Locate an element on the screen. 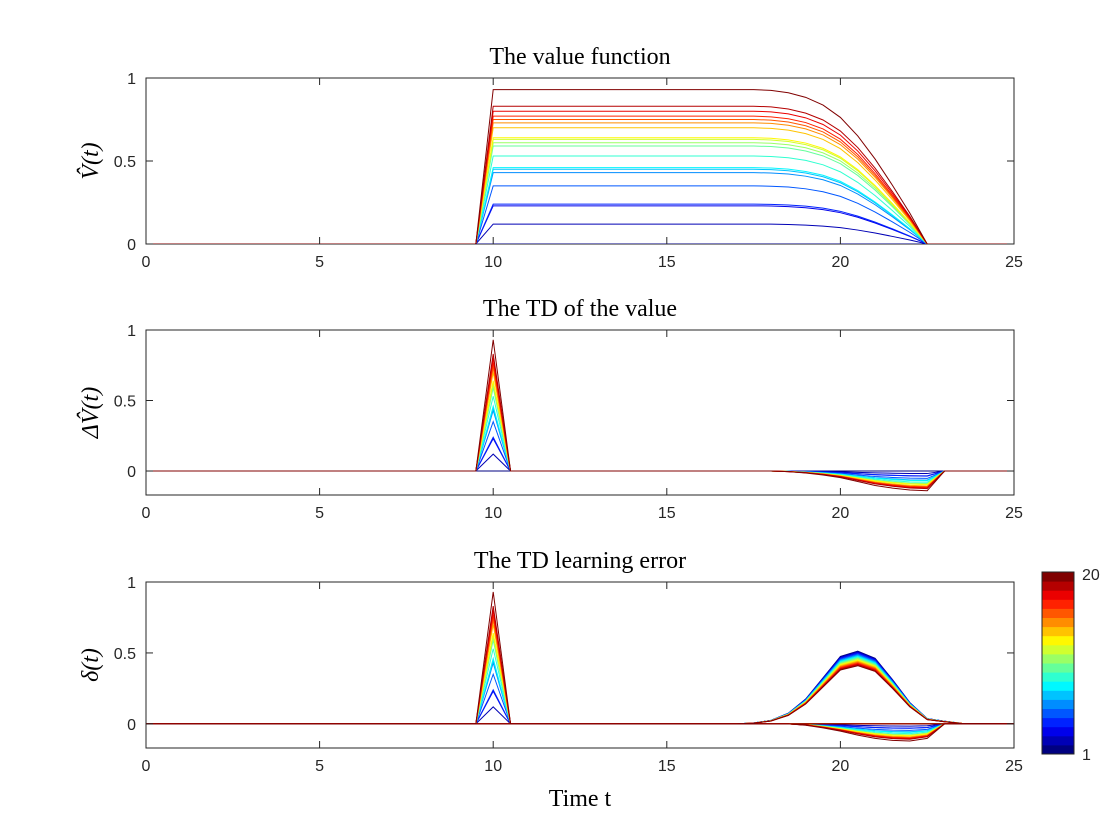 This screenshot has width=1120, height=840. colorbar: 20 1 is located at coordinates (1070, 665).